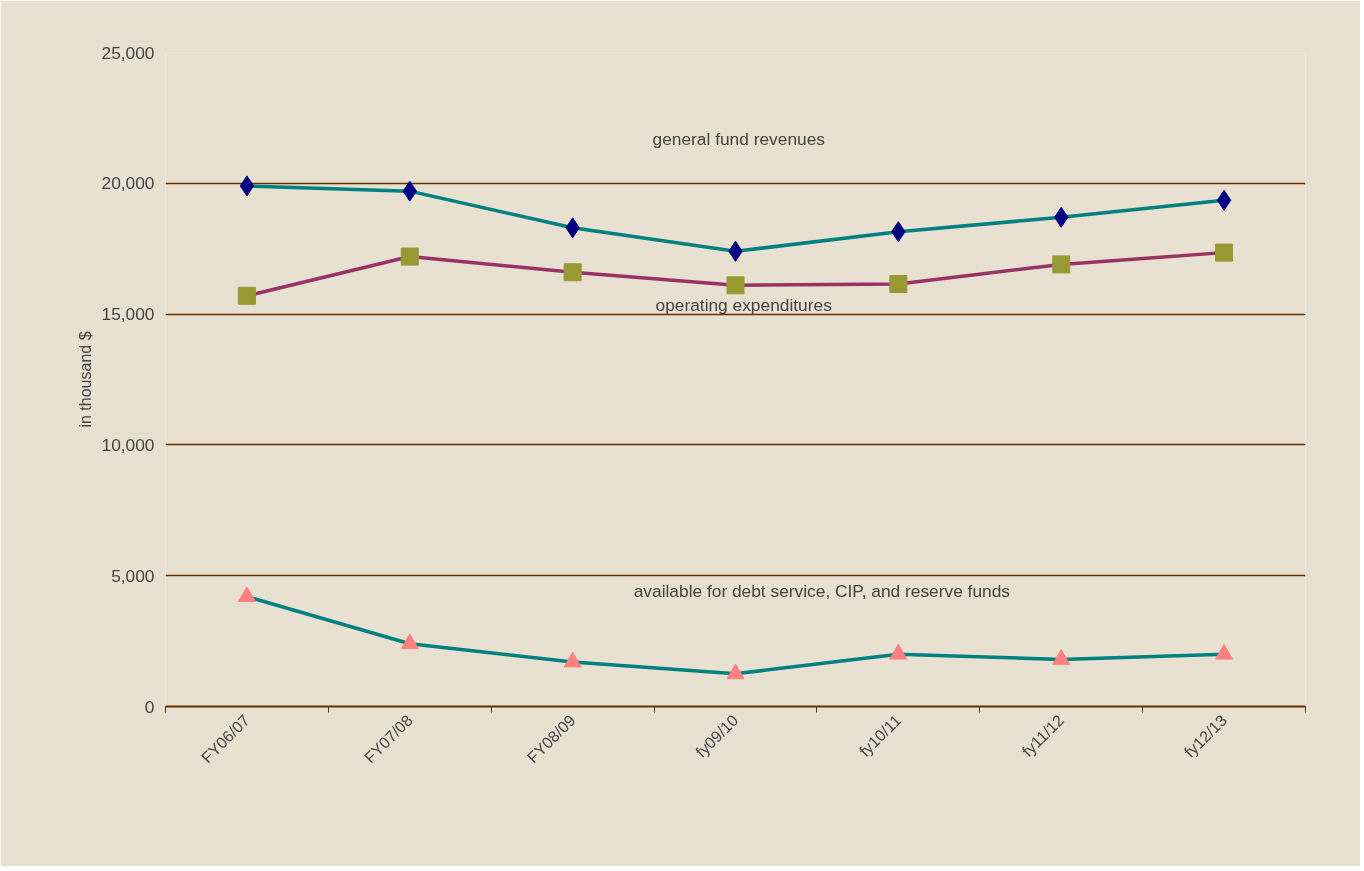 The height and width of the screenshot is (871, 1364). What do you see at coordinates (128, 444) in the screenshot?
I see `y-tick-label: 10,000` at bounding box center [128, 444].